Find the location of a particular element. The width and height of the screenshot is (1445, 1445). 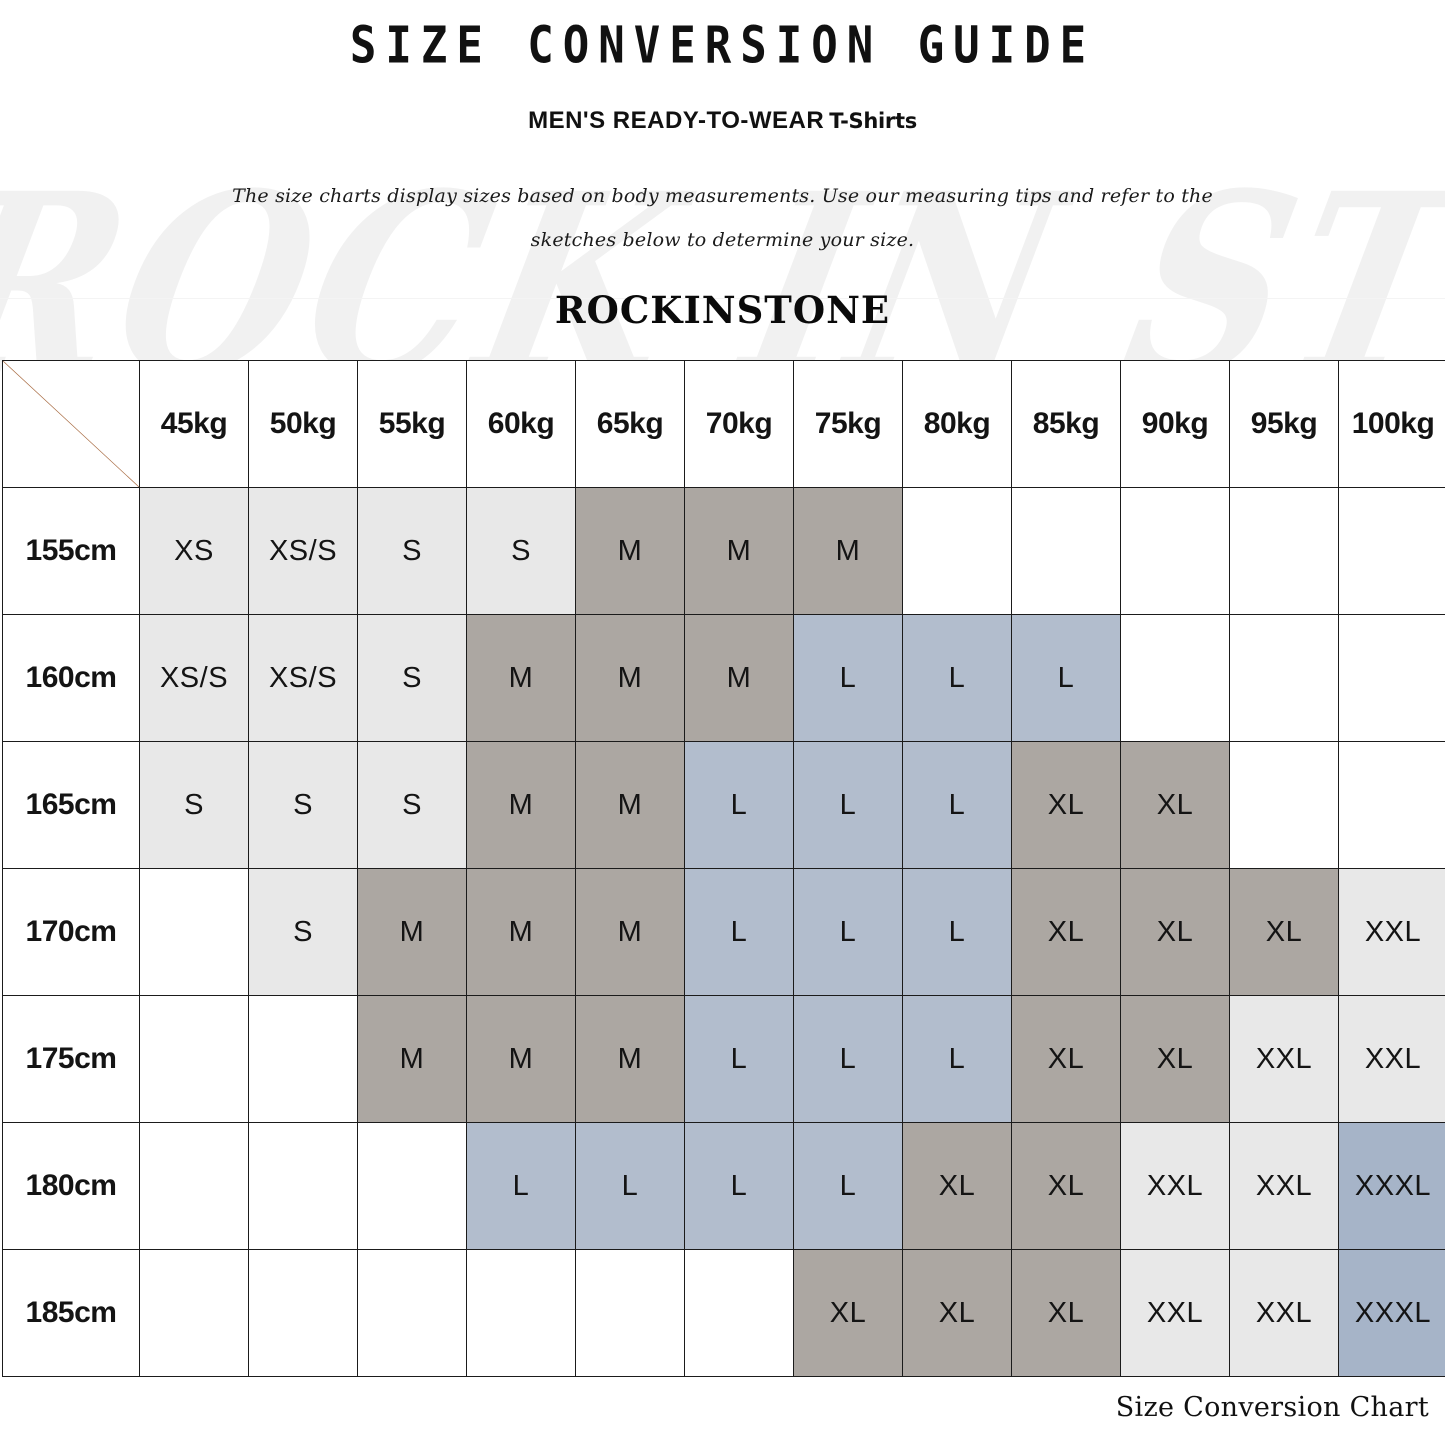

column-header-weight: 50kg is located at coordinates (303, 424).